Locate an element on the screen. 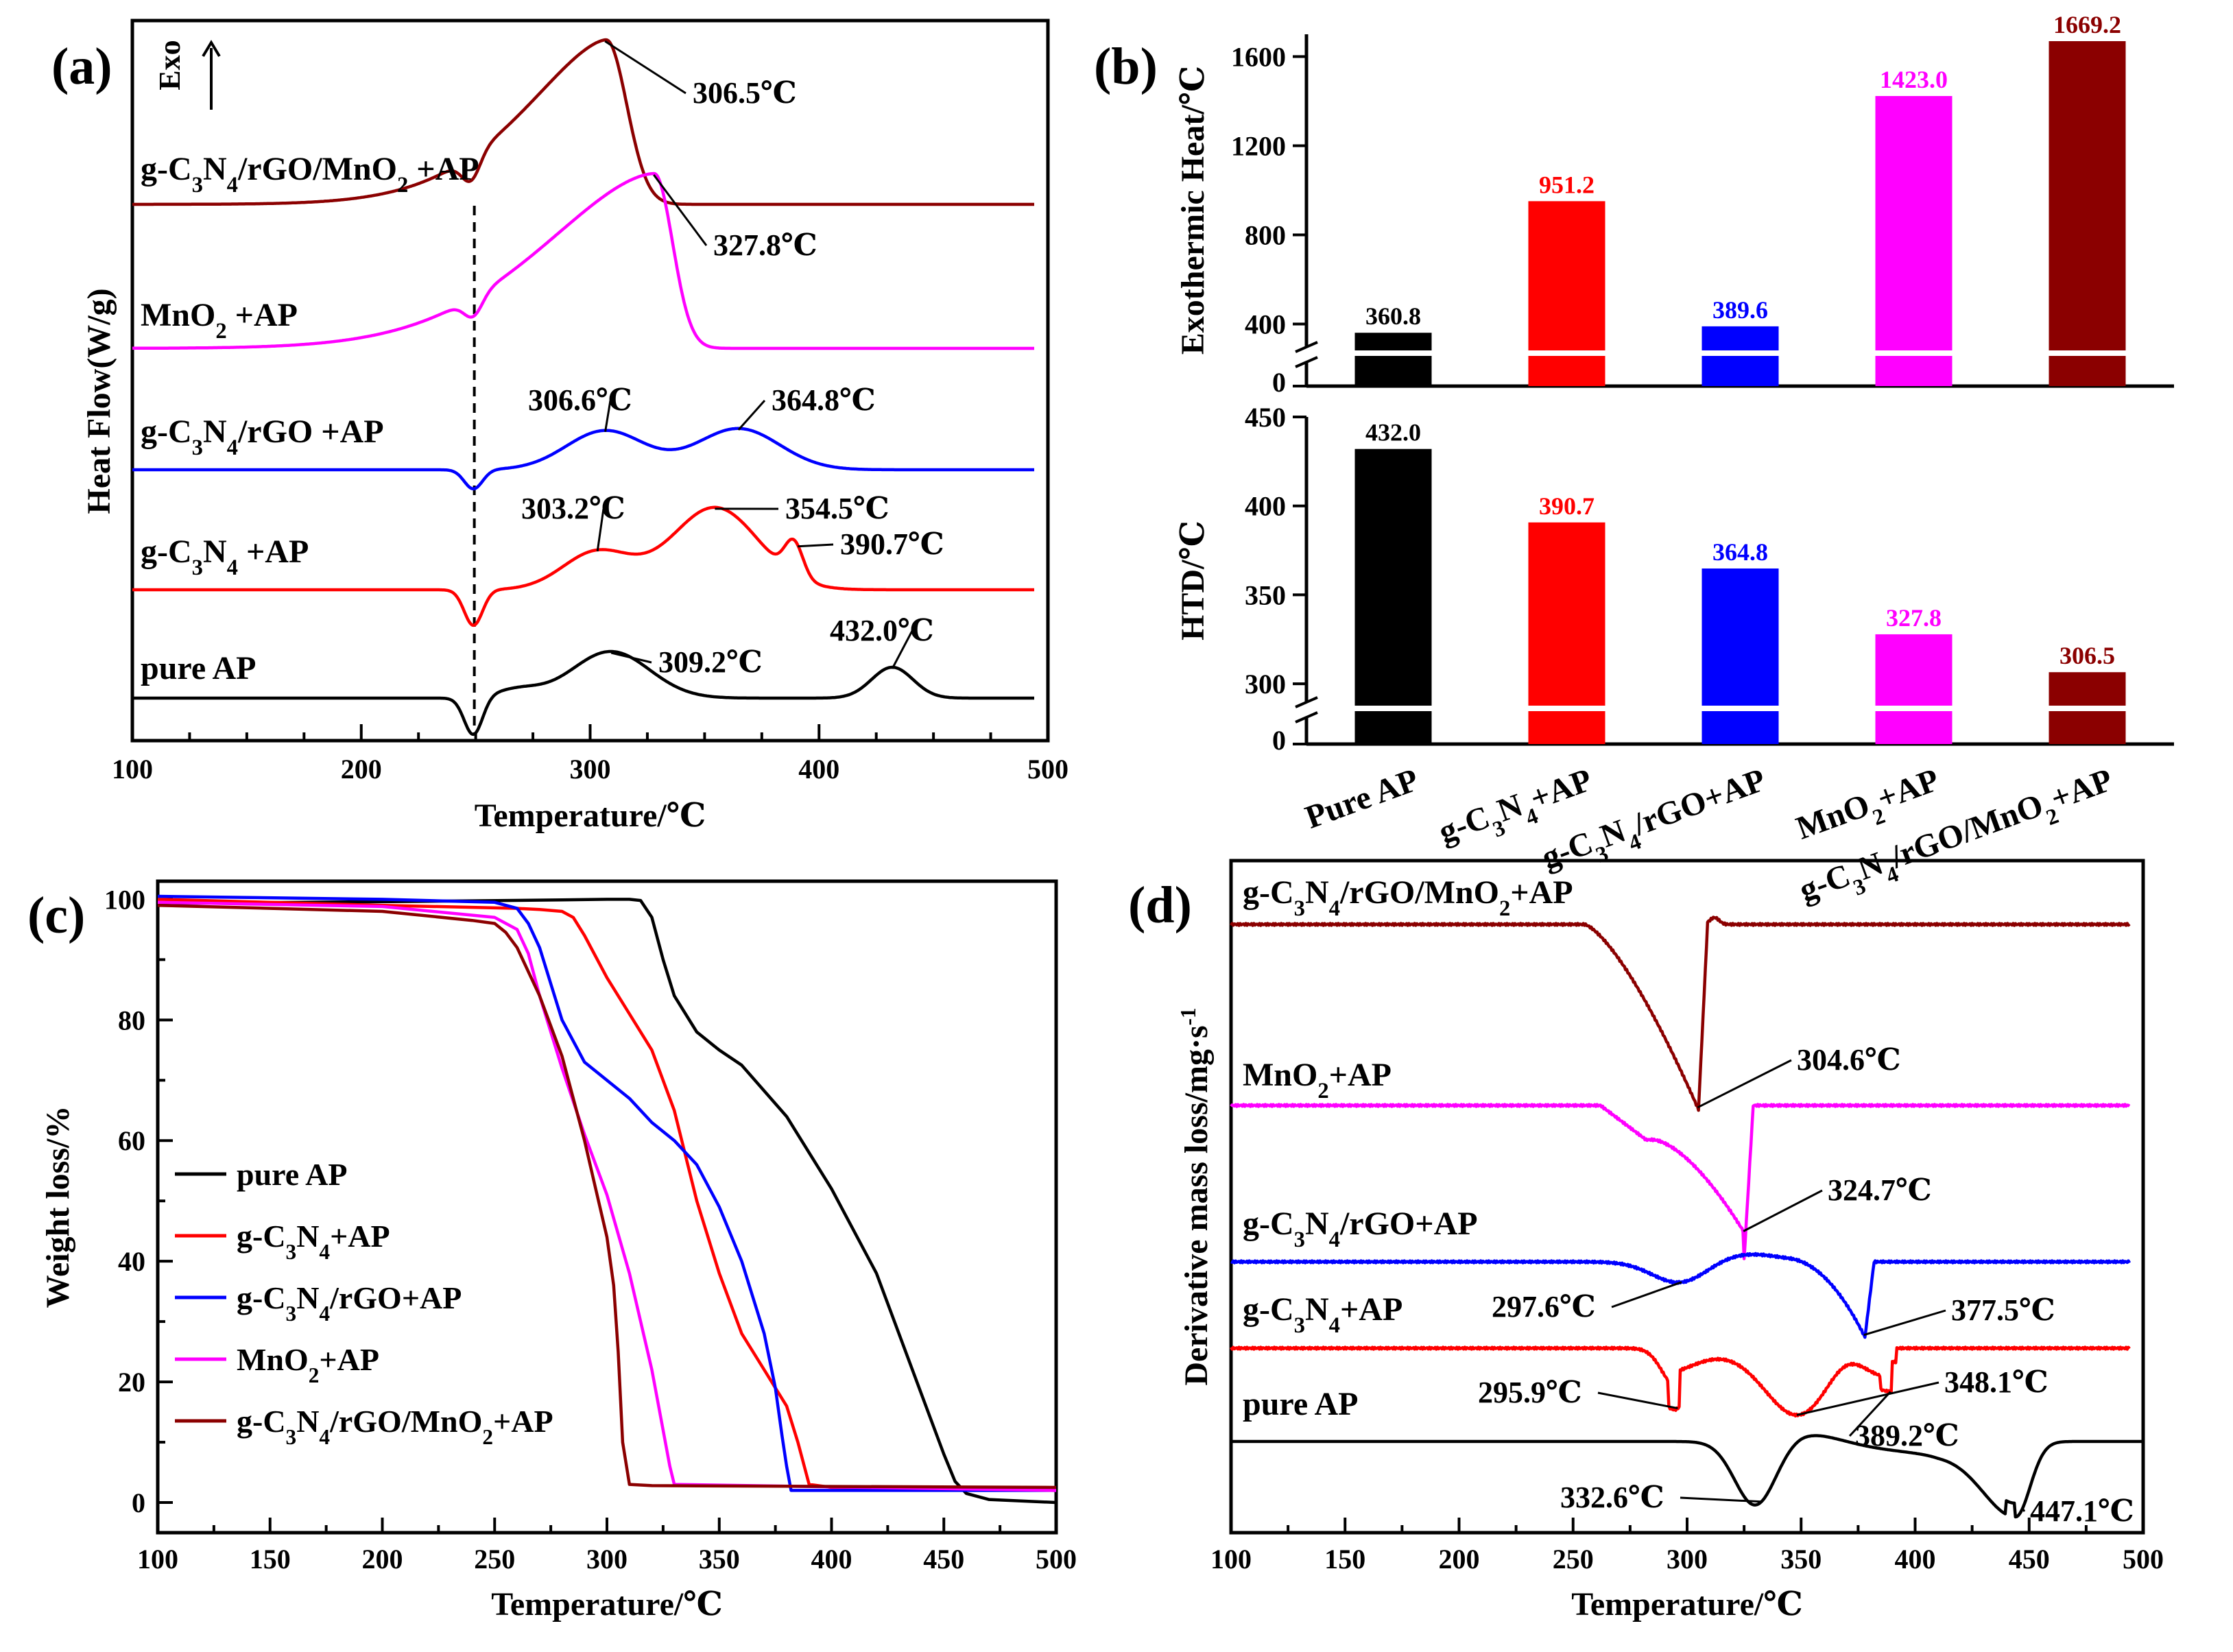 Image resolution: width=2233 pixels, height=1652 pixels. panel-a-xtick-label: 500 is located at coordinates (1047, 769).